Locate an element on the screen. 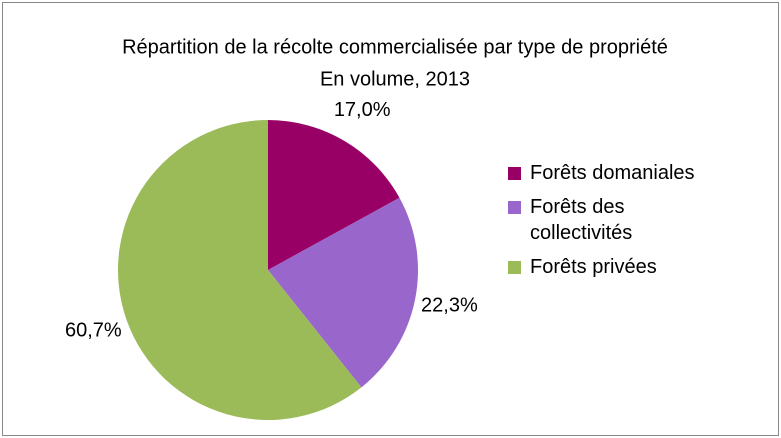 This screenshot has width=781, height=438. data-label: 60,7% is located at coordinates (93, 330).